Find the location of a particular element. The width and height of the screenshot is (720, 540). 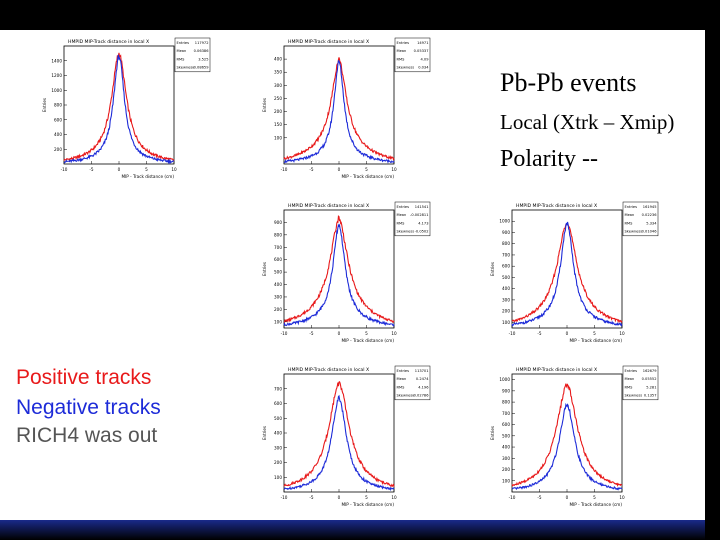

stats-value: 0.01046 is located at coordinates (650, 232).